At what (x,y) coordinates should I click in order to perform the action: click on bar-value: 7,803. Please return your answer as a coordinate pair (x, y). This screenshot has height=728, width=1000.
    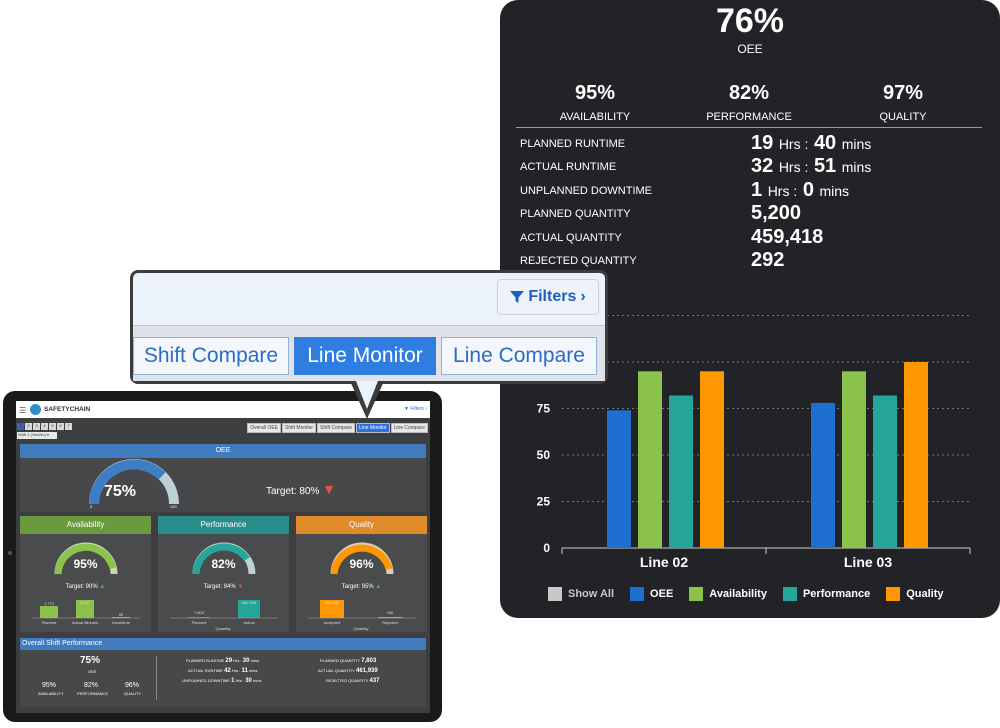
    Looking at the image, I should click on (198, 612).